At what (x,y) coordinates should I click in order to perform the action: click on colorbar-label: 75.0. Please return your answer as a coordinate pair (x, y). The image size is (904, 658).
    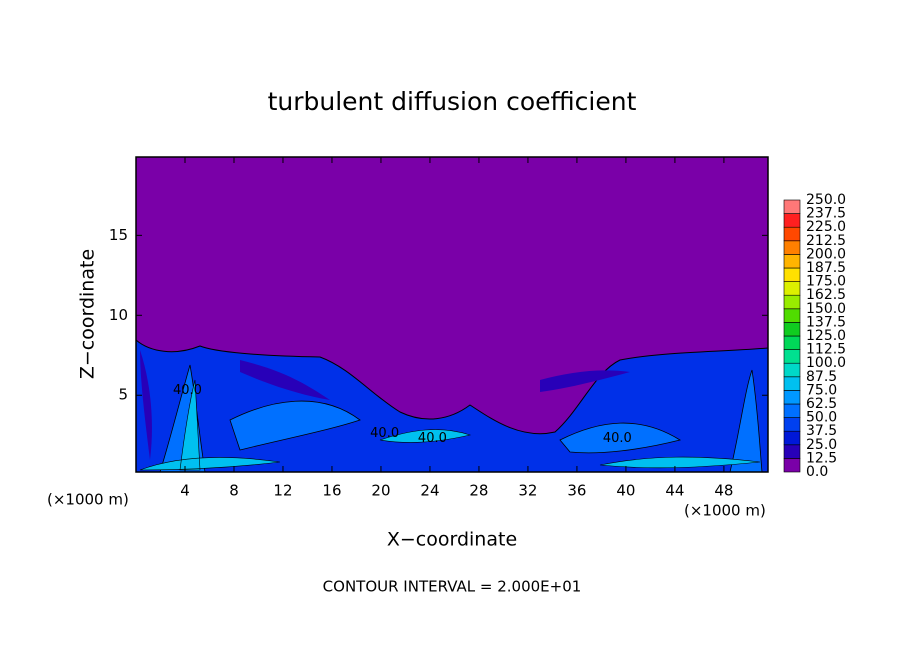
    Looking at the image, I should click on (821, 390).